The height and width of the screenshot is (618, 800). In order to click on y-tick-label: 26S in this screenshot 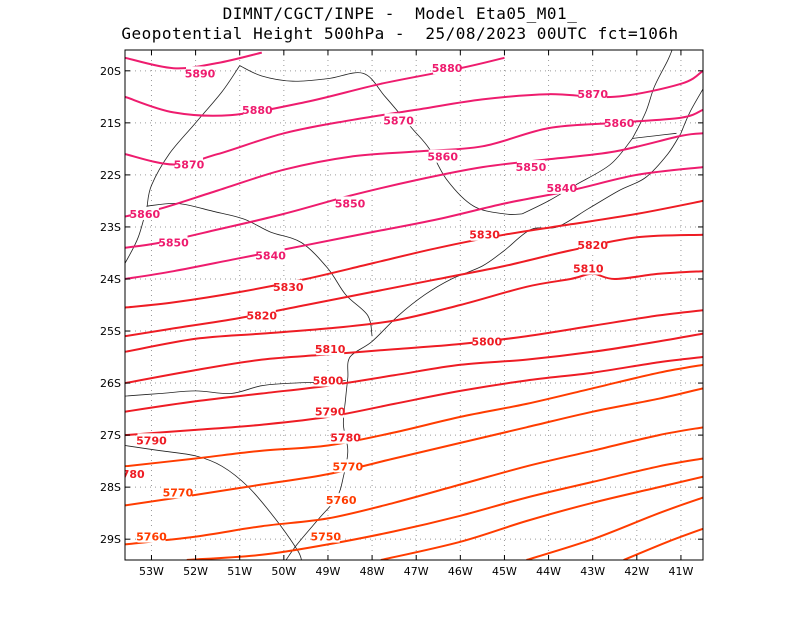, I will do `click(110, 383)`.